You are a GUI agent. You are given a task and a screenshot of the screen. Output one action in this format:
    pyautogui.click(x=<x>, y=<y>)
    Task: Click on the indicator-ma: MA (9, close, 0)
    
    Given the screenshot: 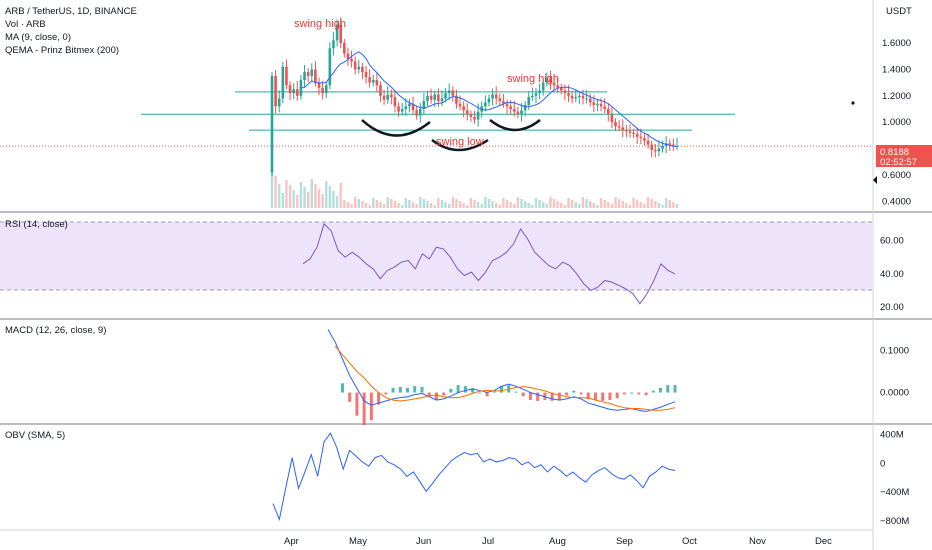 What is the action you would take?
    pyautogui.click(x=38, y=37)
    